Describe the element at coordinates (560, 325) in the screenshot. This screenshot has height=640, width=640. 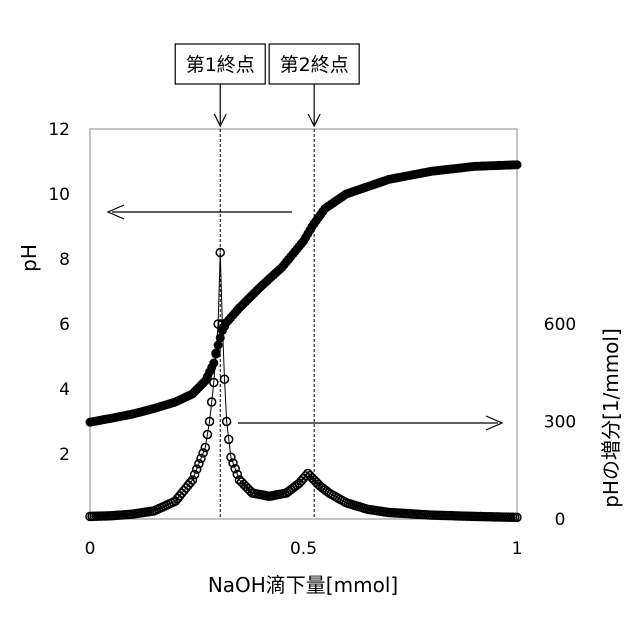
I see `right-tick-label: 600` at that location.